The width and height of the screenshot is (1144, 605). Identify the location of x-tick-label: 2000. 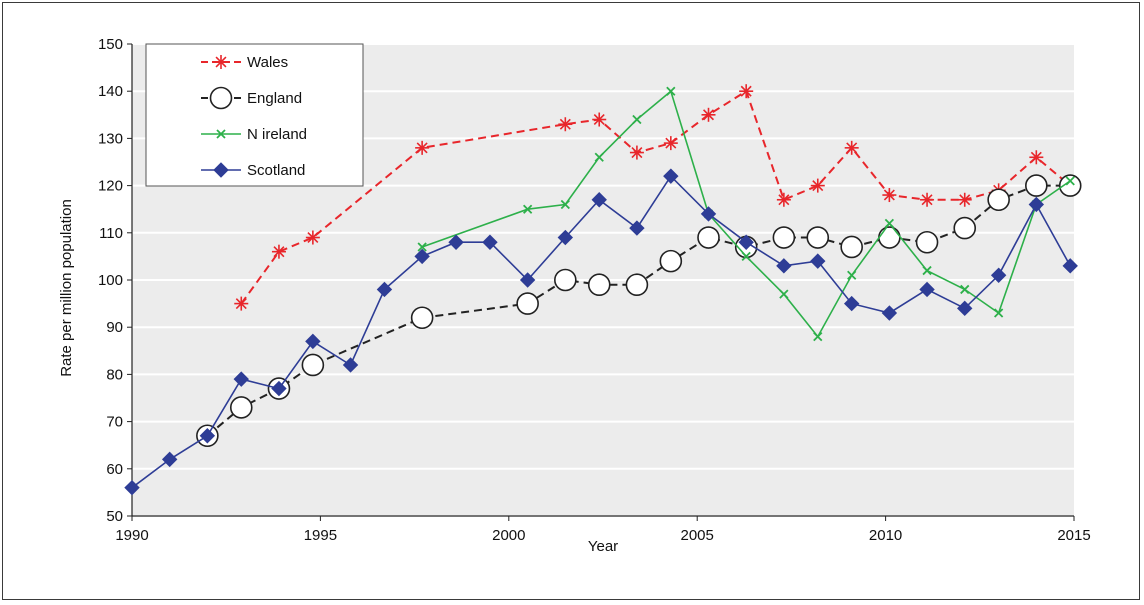
(508, 535).